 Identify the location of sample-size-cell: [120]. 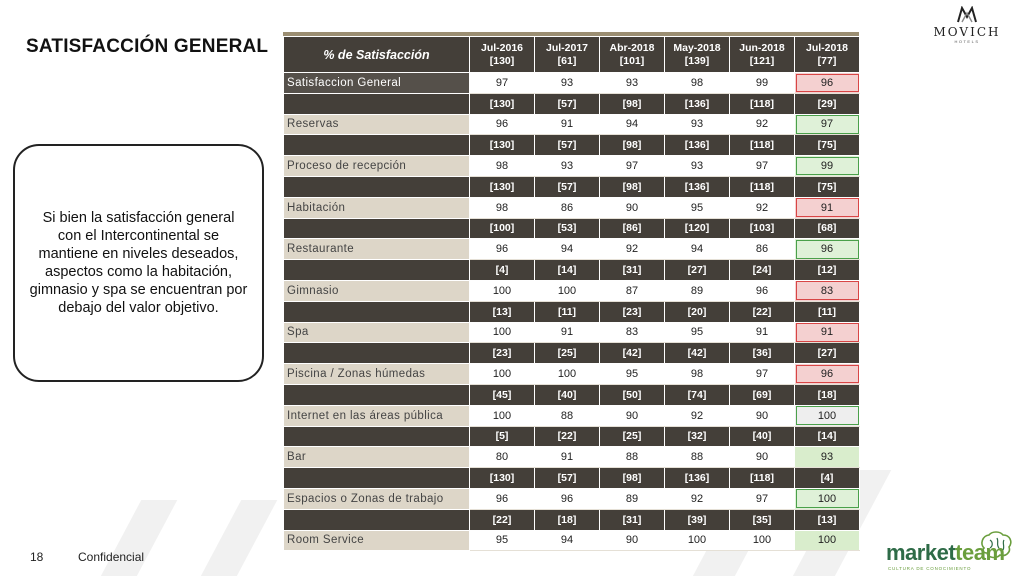
(697, 228).